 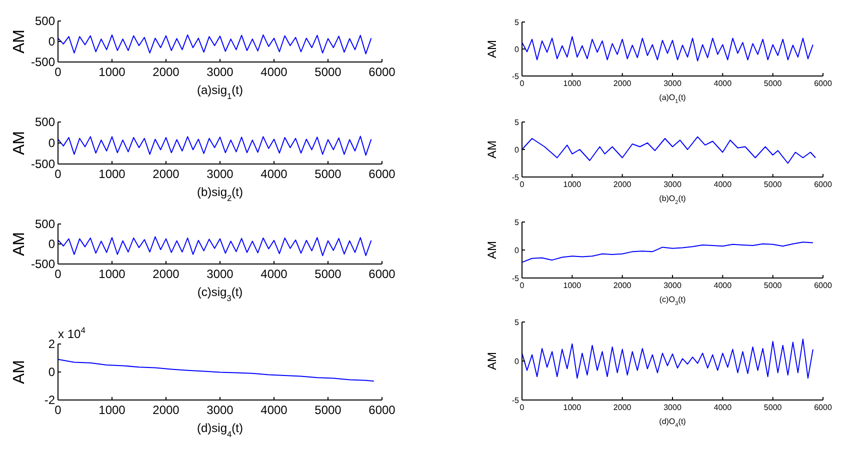 I want to click on x-axis-title: (c)sig$_{3}$(t), so click(x=220, y=294).